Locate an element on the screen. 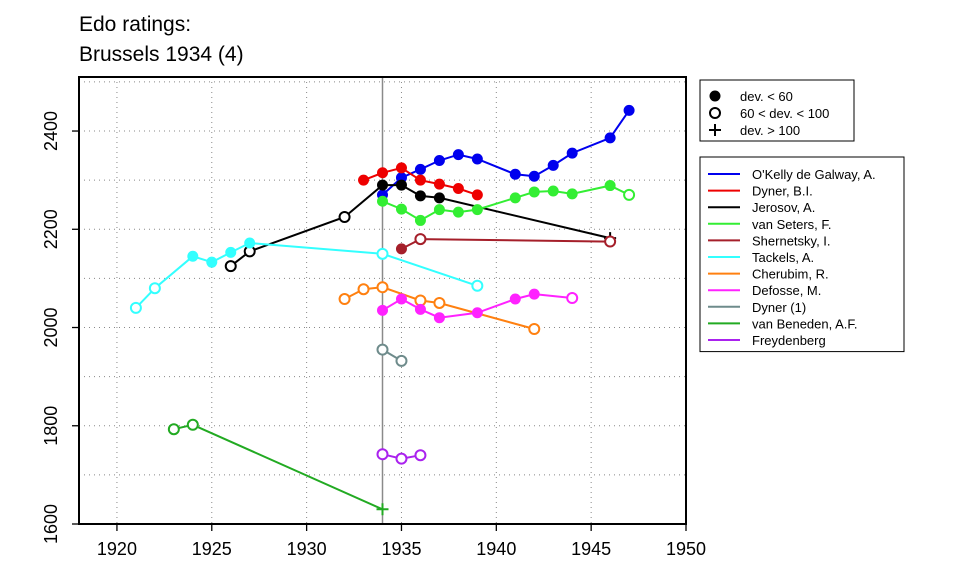  series-legend-label: van Seters, F. is located at coordinates (791, 224).